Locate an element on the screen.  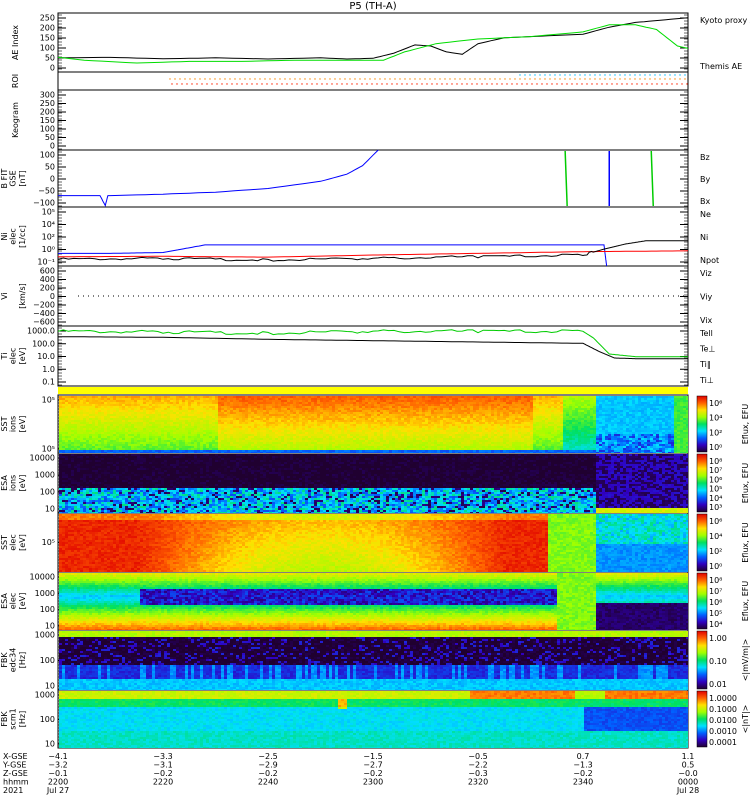
spectrogram-esa_e is located at coordinates (373, 601).